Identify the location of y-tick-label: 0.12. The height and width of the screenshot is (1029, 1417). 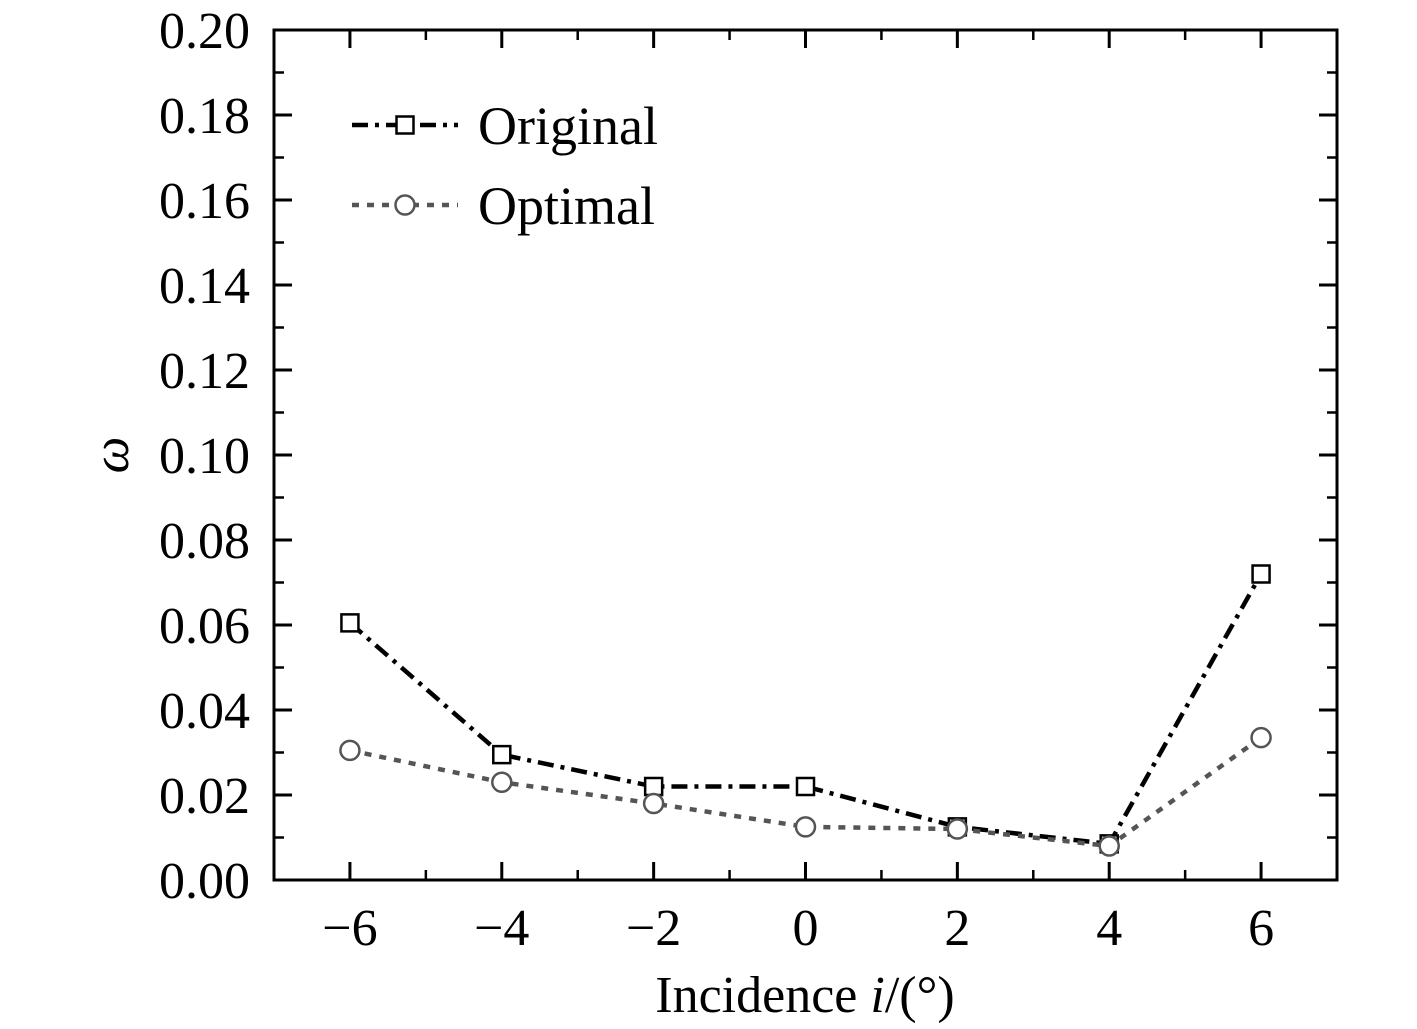
(204, 371).